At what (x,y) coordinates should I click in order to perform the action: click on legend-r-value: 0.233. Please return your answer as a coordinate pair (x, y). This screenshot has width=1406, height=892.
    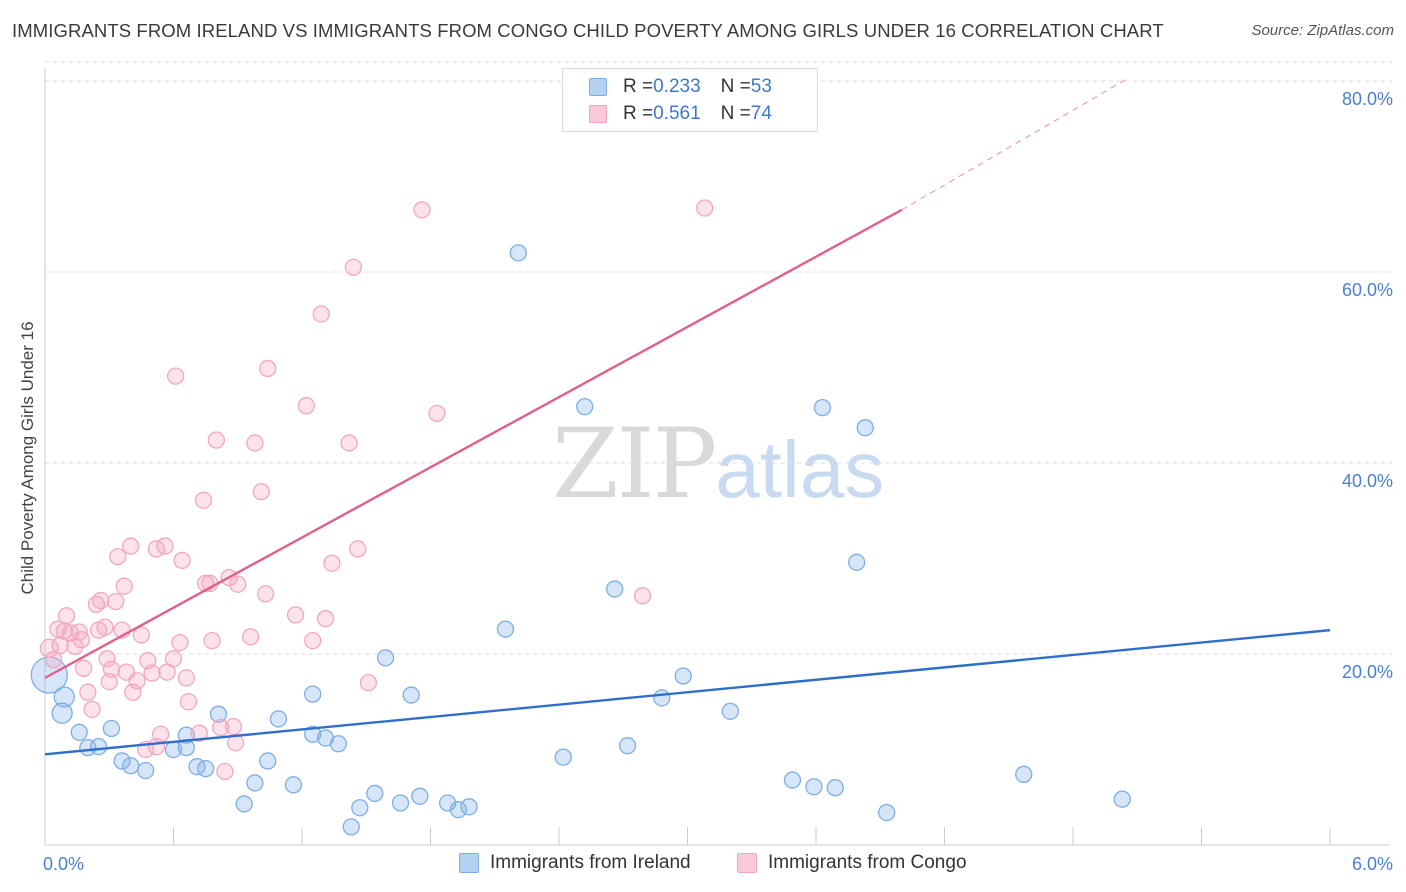
    Looking at the image, I should click on (677, 86).